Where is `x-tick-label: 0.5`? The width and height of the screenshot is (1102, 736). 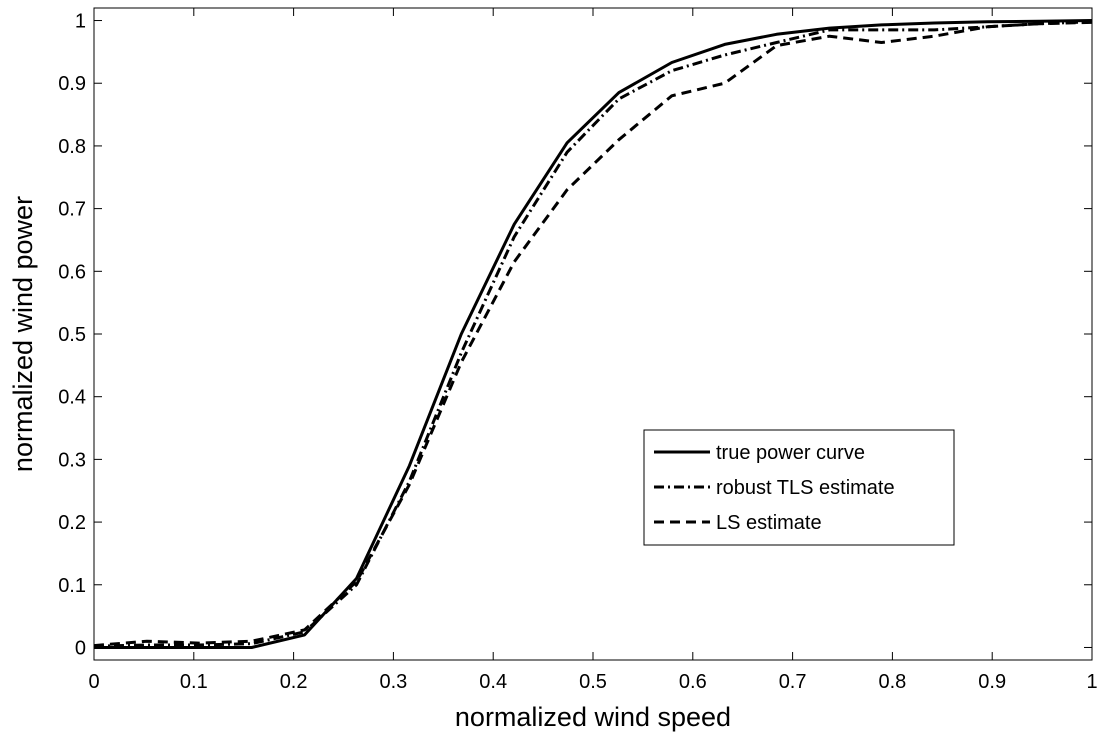
x-tick-label: 0.5 is located at coordinates (593, 682).